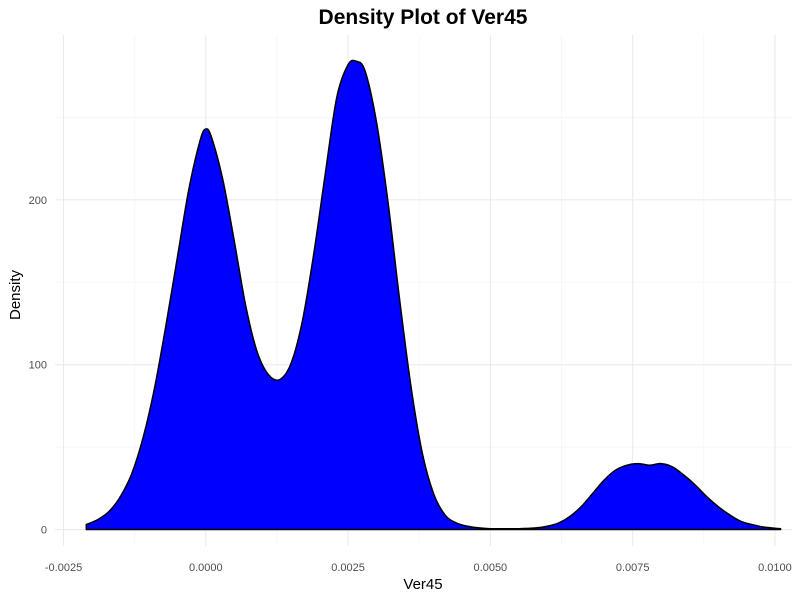 The height and width of the screenshot is (600, 800). Describe the element at coordinates (633, 568) in the screenshot. I see `x-tick-label: 0.0075` at that location.